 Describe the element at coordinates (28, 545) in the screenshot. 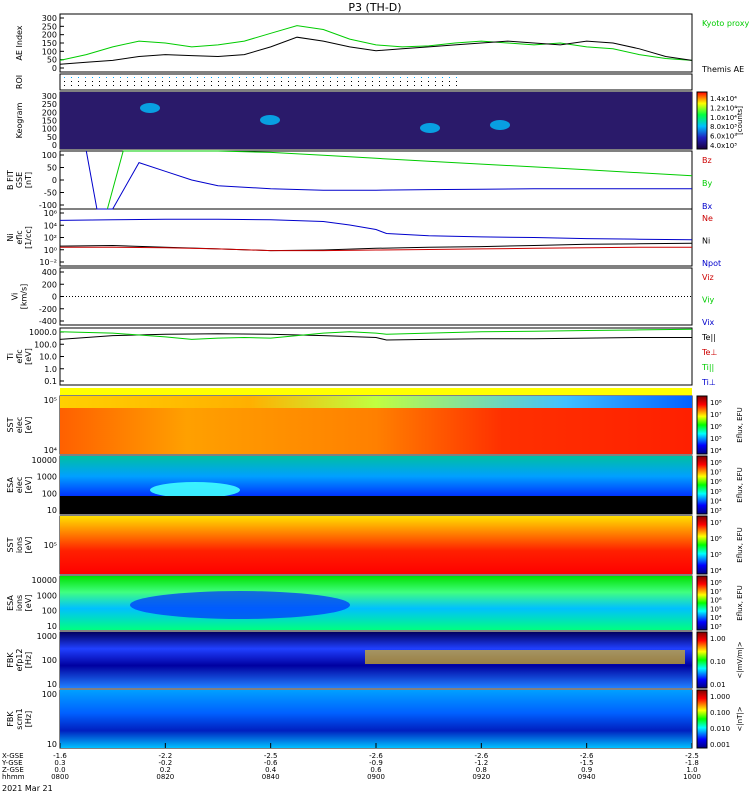

I see `ylabel-line: [eV]` at that location.